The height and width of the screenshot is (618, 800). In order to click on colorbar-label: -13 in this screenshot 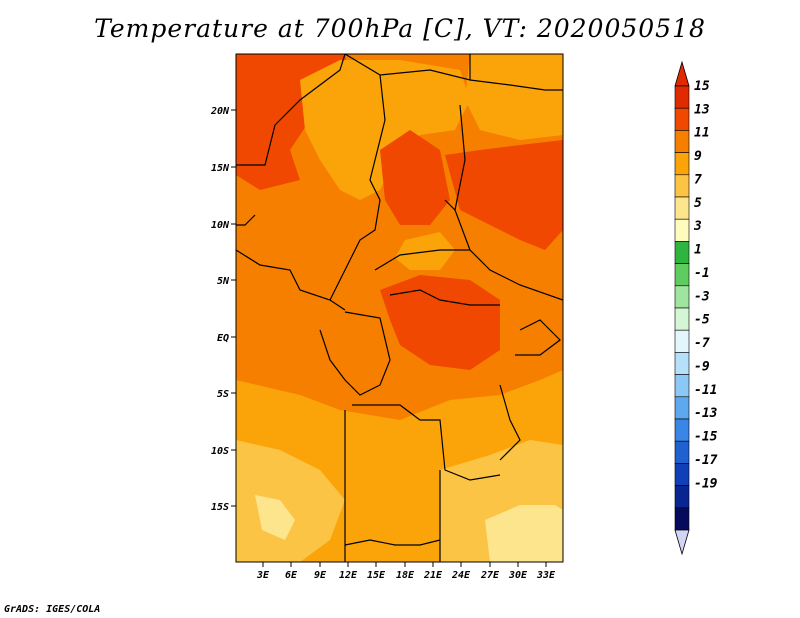, I will do `click(706, 413)`.